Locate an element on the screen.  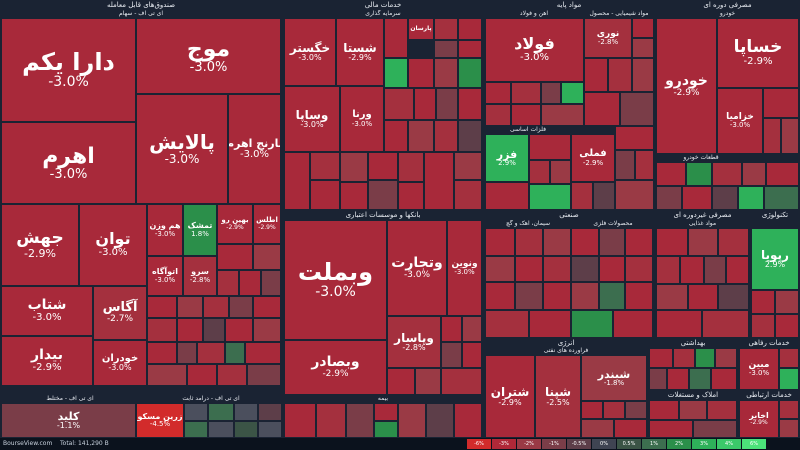
tile-vanovin: ونوین -3.0% is located at coordinates (464, 268).